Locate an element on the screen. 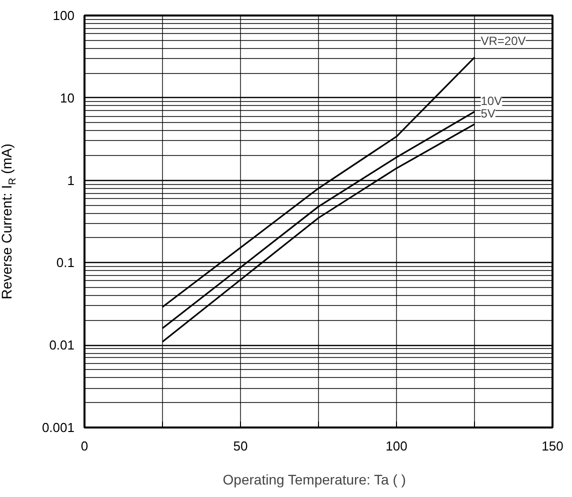 This screenshot has width=572, height=497. y-tick-label: 0.01 is located at coordinates (62, 345).